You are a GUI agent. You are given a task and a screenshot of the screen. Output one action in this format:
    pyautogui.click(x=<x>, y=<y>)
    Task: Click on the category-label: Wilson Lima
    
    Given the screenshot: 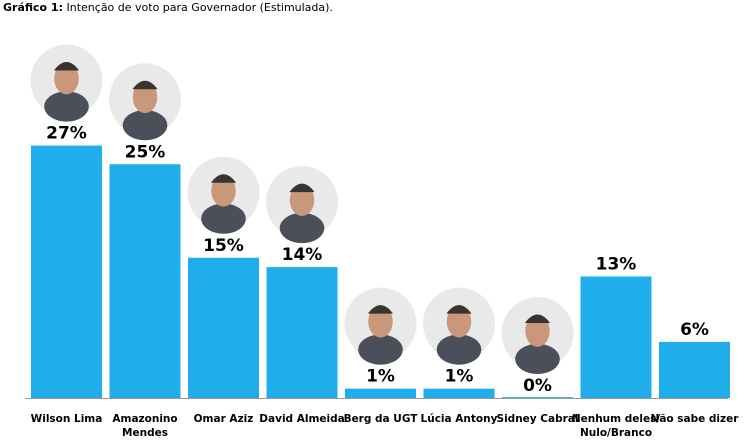 What is the action you would take?
    pyautogui.click(x=67, y=419)
    